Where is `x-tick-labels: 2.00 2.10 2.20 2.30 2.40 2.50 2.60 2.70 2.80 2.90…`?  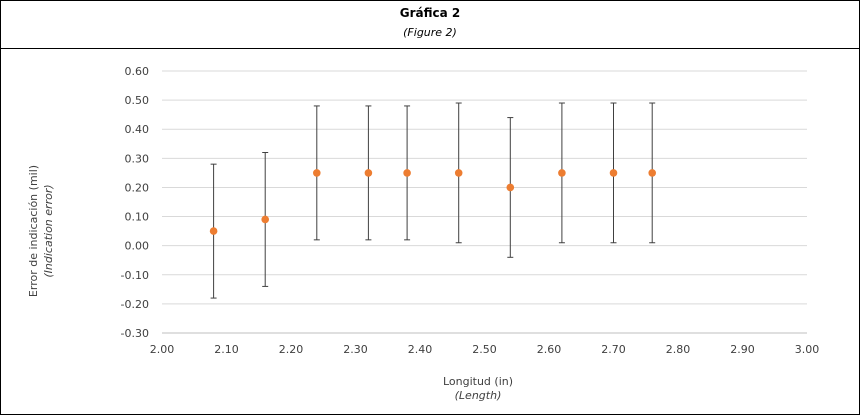
x-tick-labels: 2.00 2.10 2.20 2.30 2.40 2.50 2.60 2.70 2.80 2.90… is located at coordinates (485, 349).